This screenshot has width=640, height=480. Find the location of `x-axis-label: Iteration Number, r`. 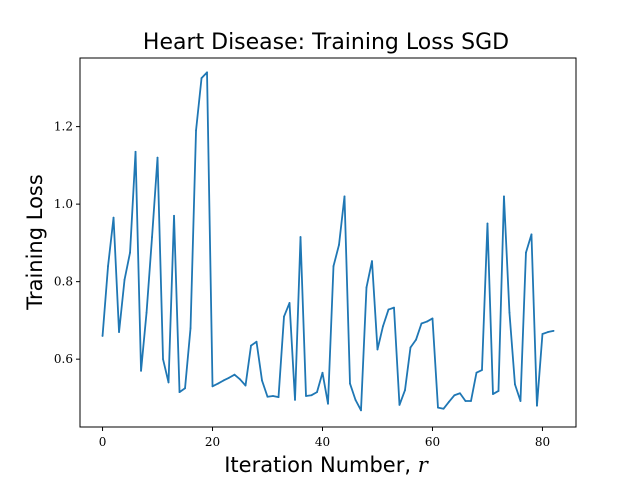

x-axis-label: Iteration Number, r is located at coordinates (326, 465).